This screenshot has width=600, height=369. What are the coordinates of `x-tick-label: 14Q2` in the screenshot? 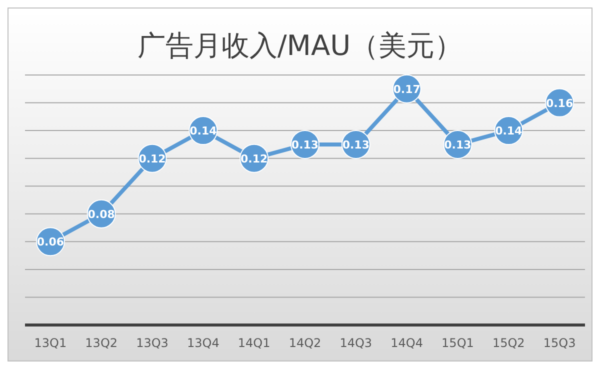 It's located at (305, 343).